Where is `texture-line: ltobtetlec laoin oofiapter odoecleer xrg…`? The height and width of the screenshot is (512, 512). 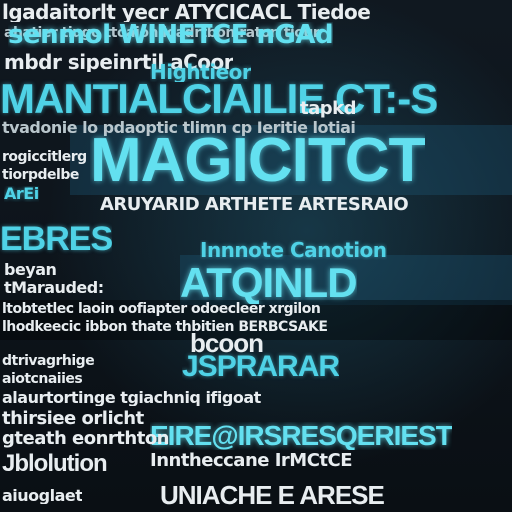
texture-line: ltobtetlec laoin oofiapter odoecleer xrg… is located at coordinates (161, 309).